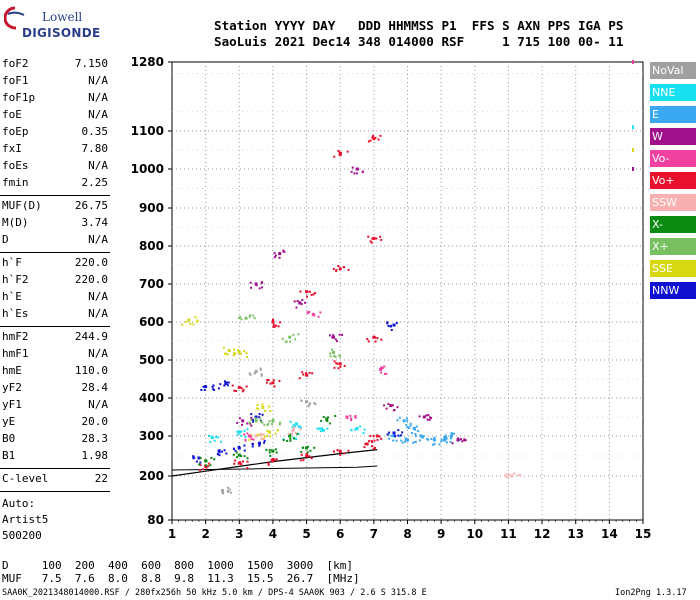 This screenshot has width=700, height=600. I want to click on param-label: yE, so click(9, 421).